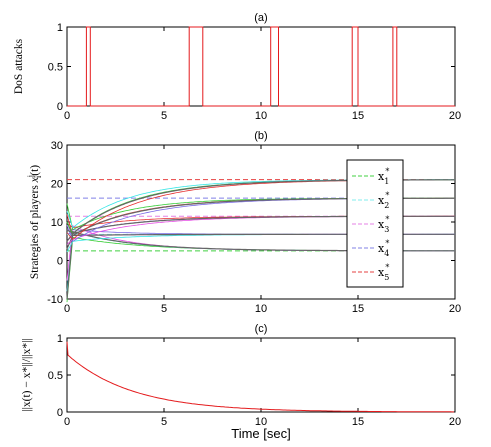 The image size is (491, 447). What do you see at coordinates (57, 223) in the screenshot?
I see `panel-b-ytick-label: 10` at bounding box center [57, 223].